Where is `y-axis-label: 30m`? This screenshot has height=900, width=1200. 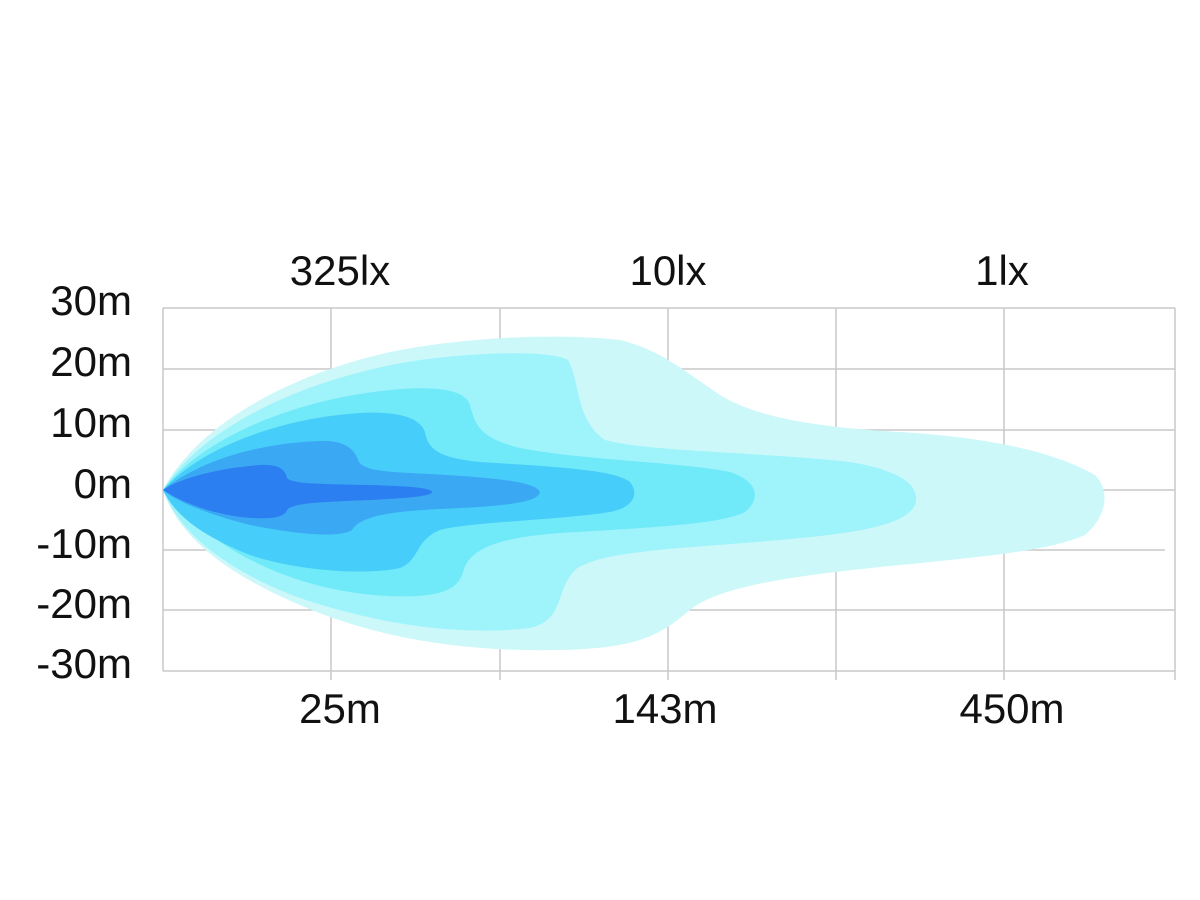
y-axis-label: 30m is located at coordinates (91, 300).